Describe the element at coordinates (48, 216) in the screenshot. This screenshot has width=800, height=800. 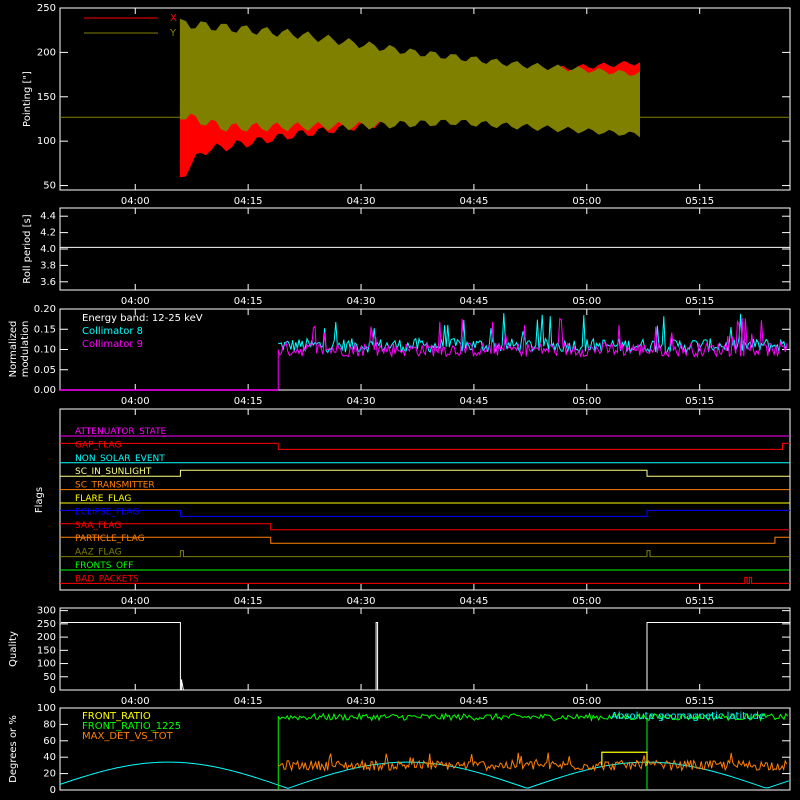
I see `roll-ytick-label: 4.4` at that location.